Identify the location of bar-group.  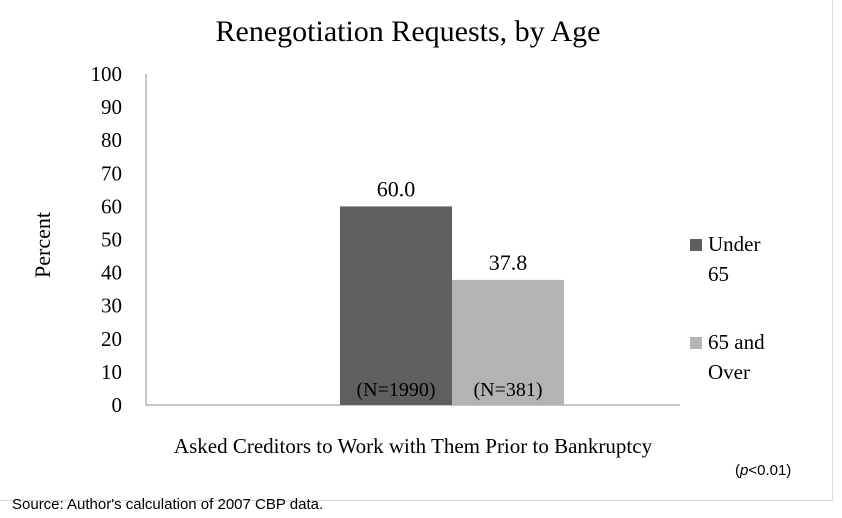
(452, 305).